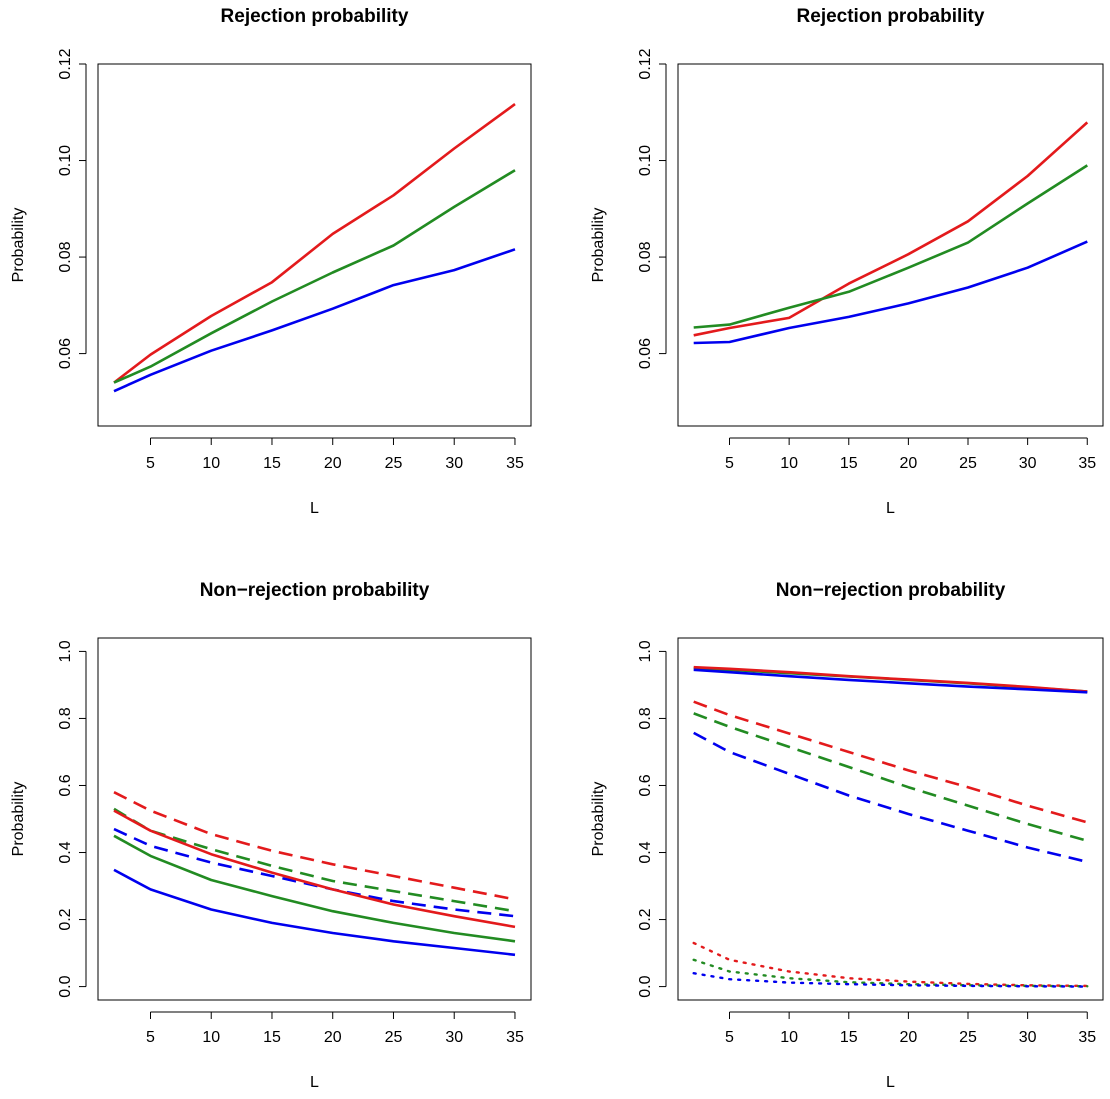 This screenshot has height=1099, width=1110. What do you see at coordinates (314, 912) in the screenshot?
I see `series-line-6-solid` at bounding box center [314, 912].